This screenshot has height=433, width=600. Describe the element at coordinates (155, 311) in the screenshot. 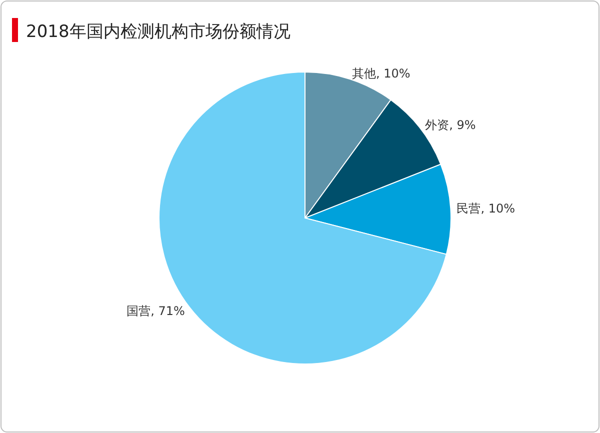

I see `slice-label: 国营, 71%` at that location.